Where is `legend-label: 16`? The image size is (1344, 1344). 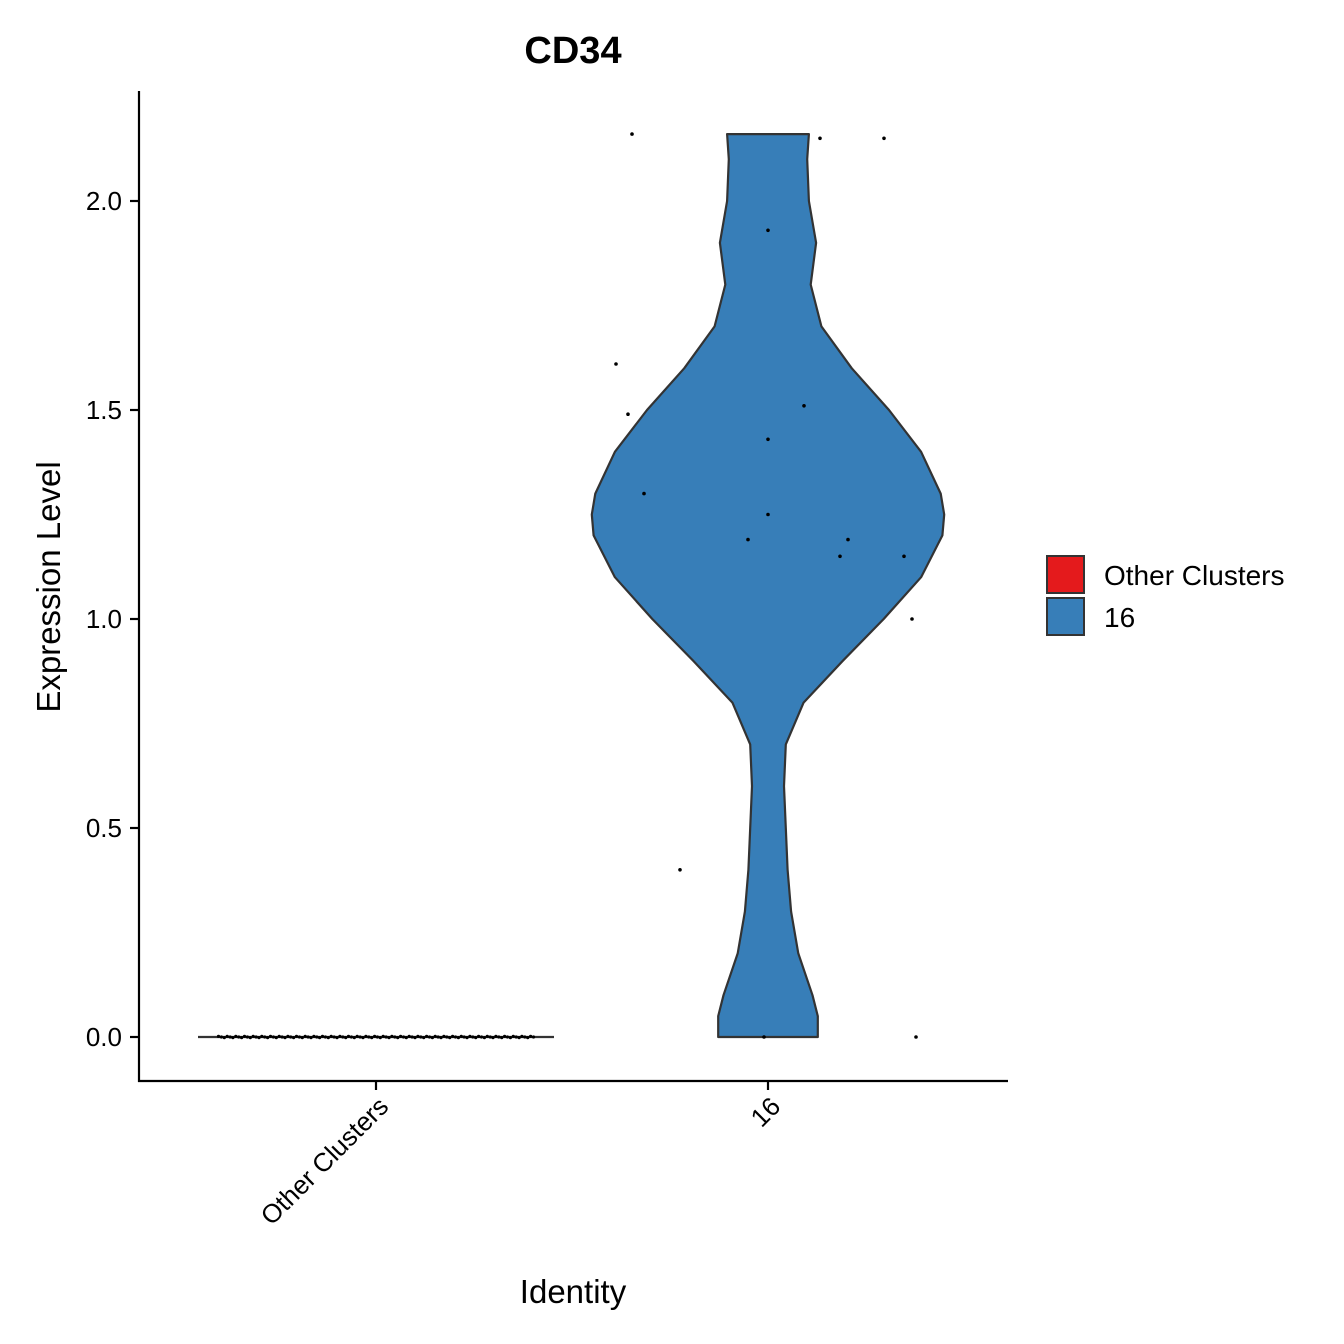 legend-label: 16 is located at coordinates (1119, 617).